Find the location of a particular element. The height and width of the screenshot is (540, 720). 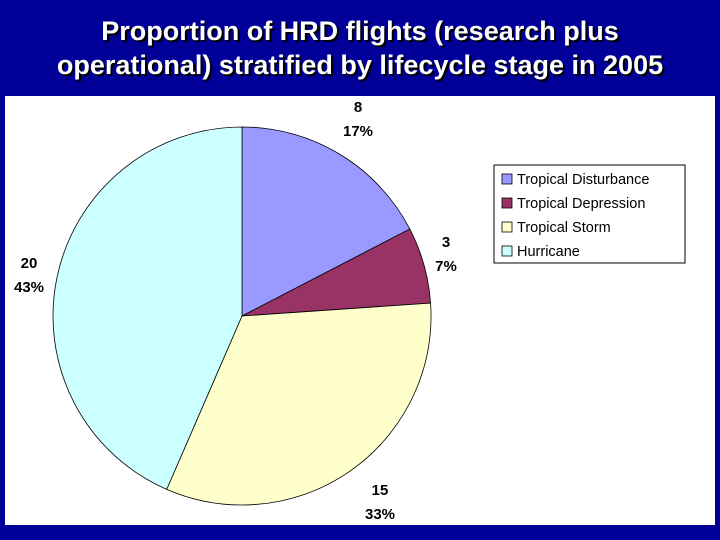

legend-swatch-tropical-disturbance is located at coordinates (507, 179).